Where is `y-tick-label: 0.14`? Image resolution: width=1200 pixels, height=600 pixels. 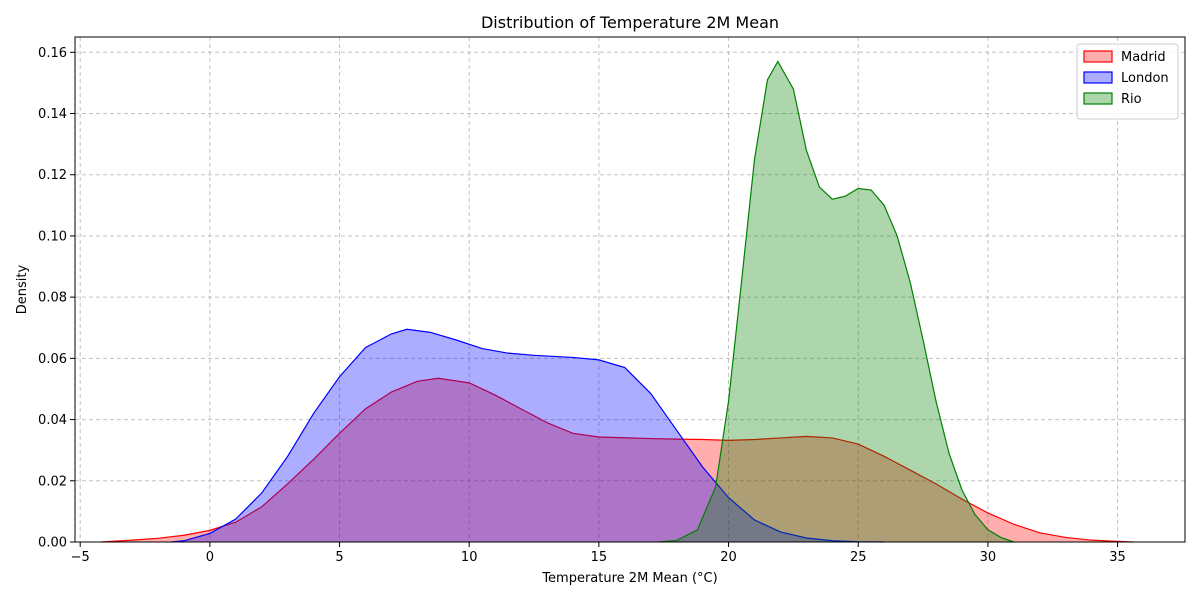 y-tick-label: 0.14 is located at coordinates (52, 114).